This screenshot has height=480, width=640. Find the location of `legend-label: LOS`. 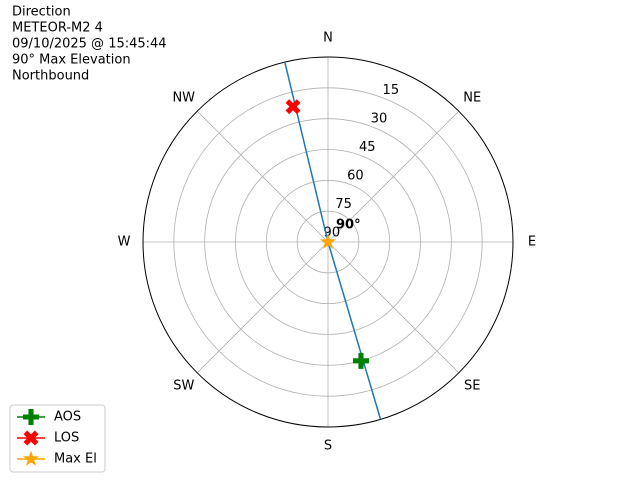

legend-label: LOS is located at coordinates (66, 438).